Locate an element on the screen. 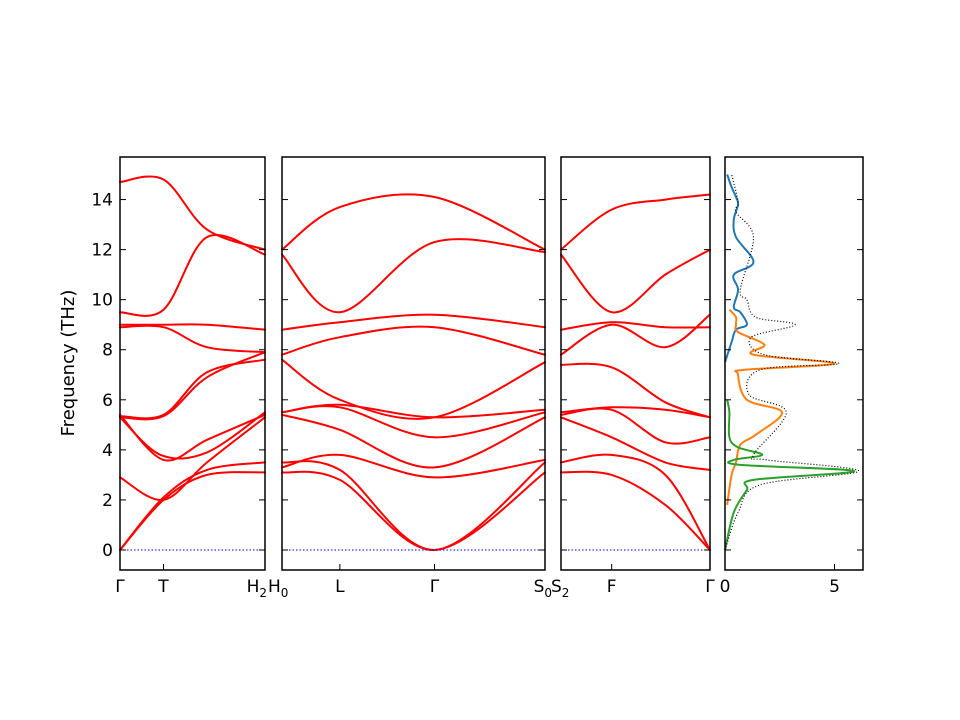  y-axis-label: Frequency (THz) is located at coordinates (68, 363).